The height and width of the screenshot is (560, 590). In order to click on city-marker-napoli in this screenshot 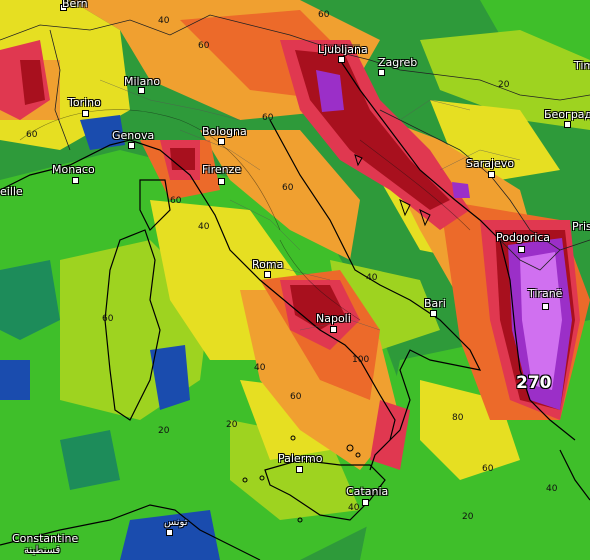, I will do `click(333, 329)`.